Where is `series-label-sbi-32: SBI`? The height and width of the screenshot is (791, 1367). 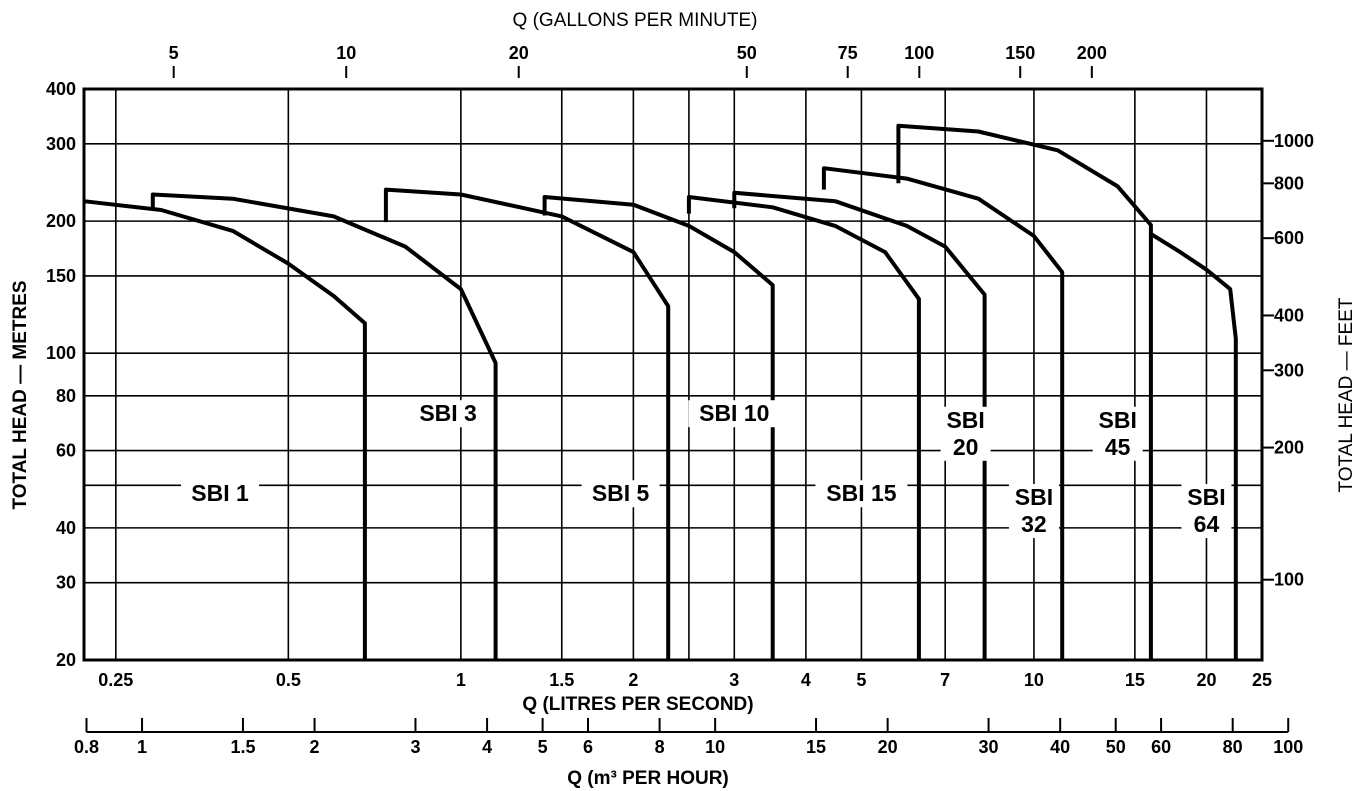
series-label-sbi-32: SBI is located at coordinates (1034, 497).